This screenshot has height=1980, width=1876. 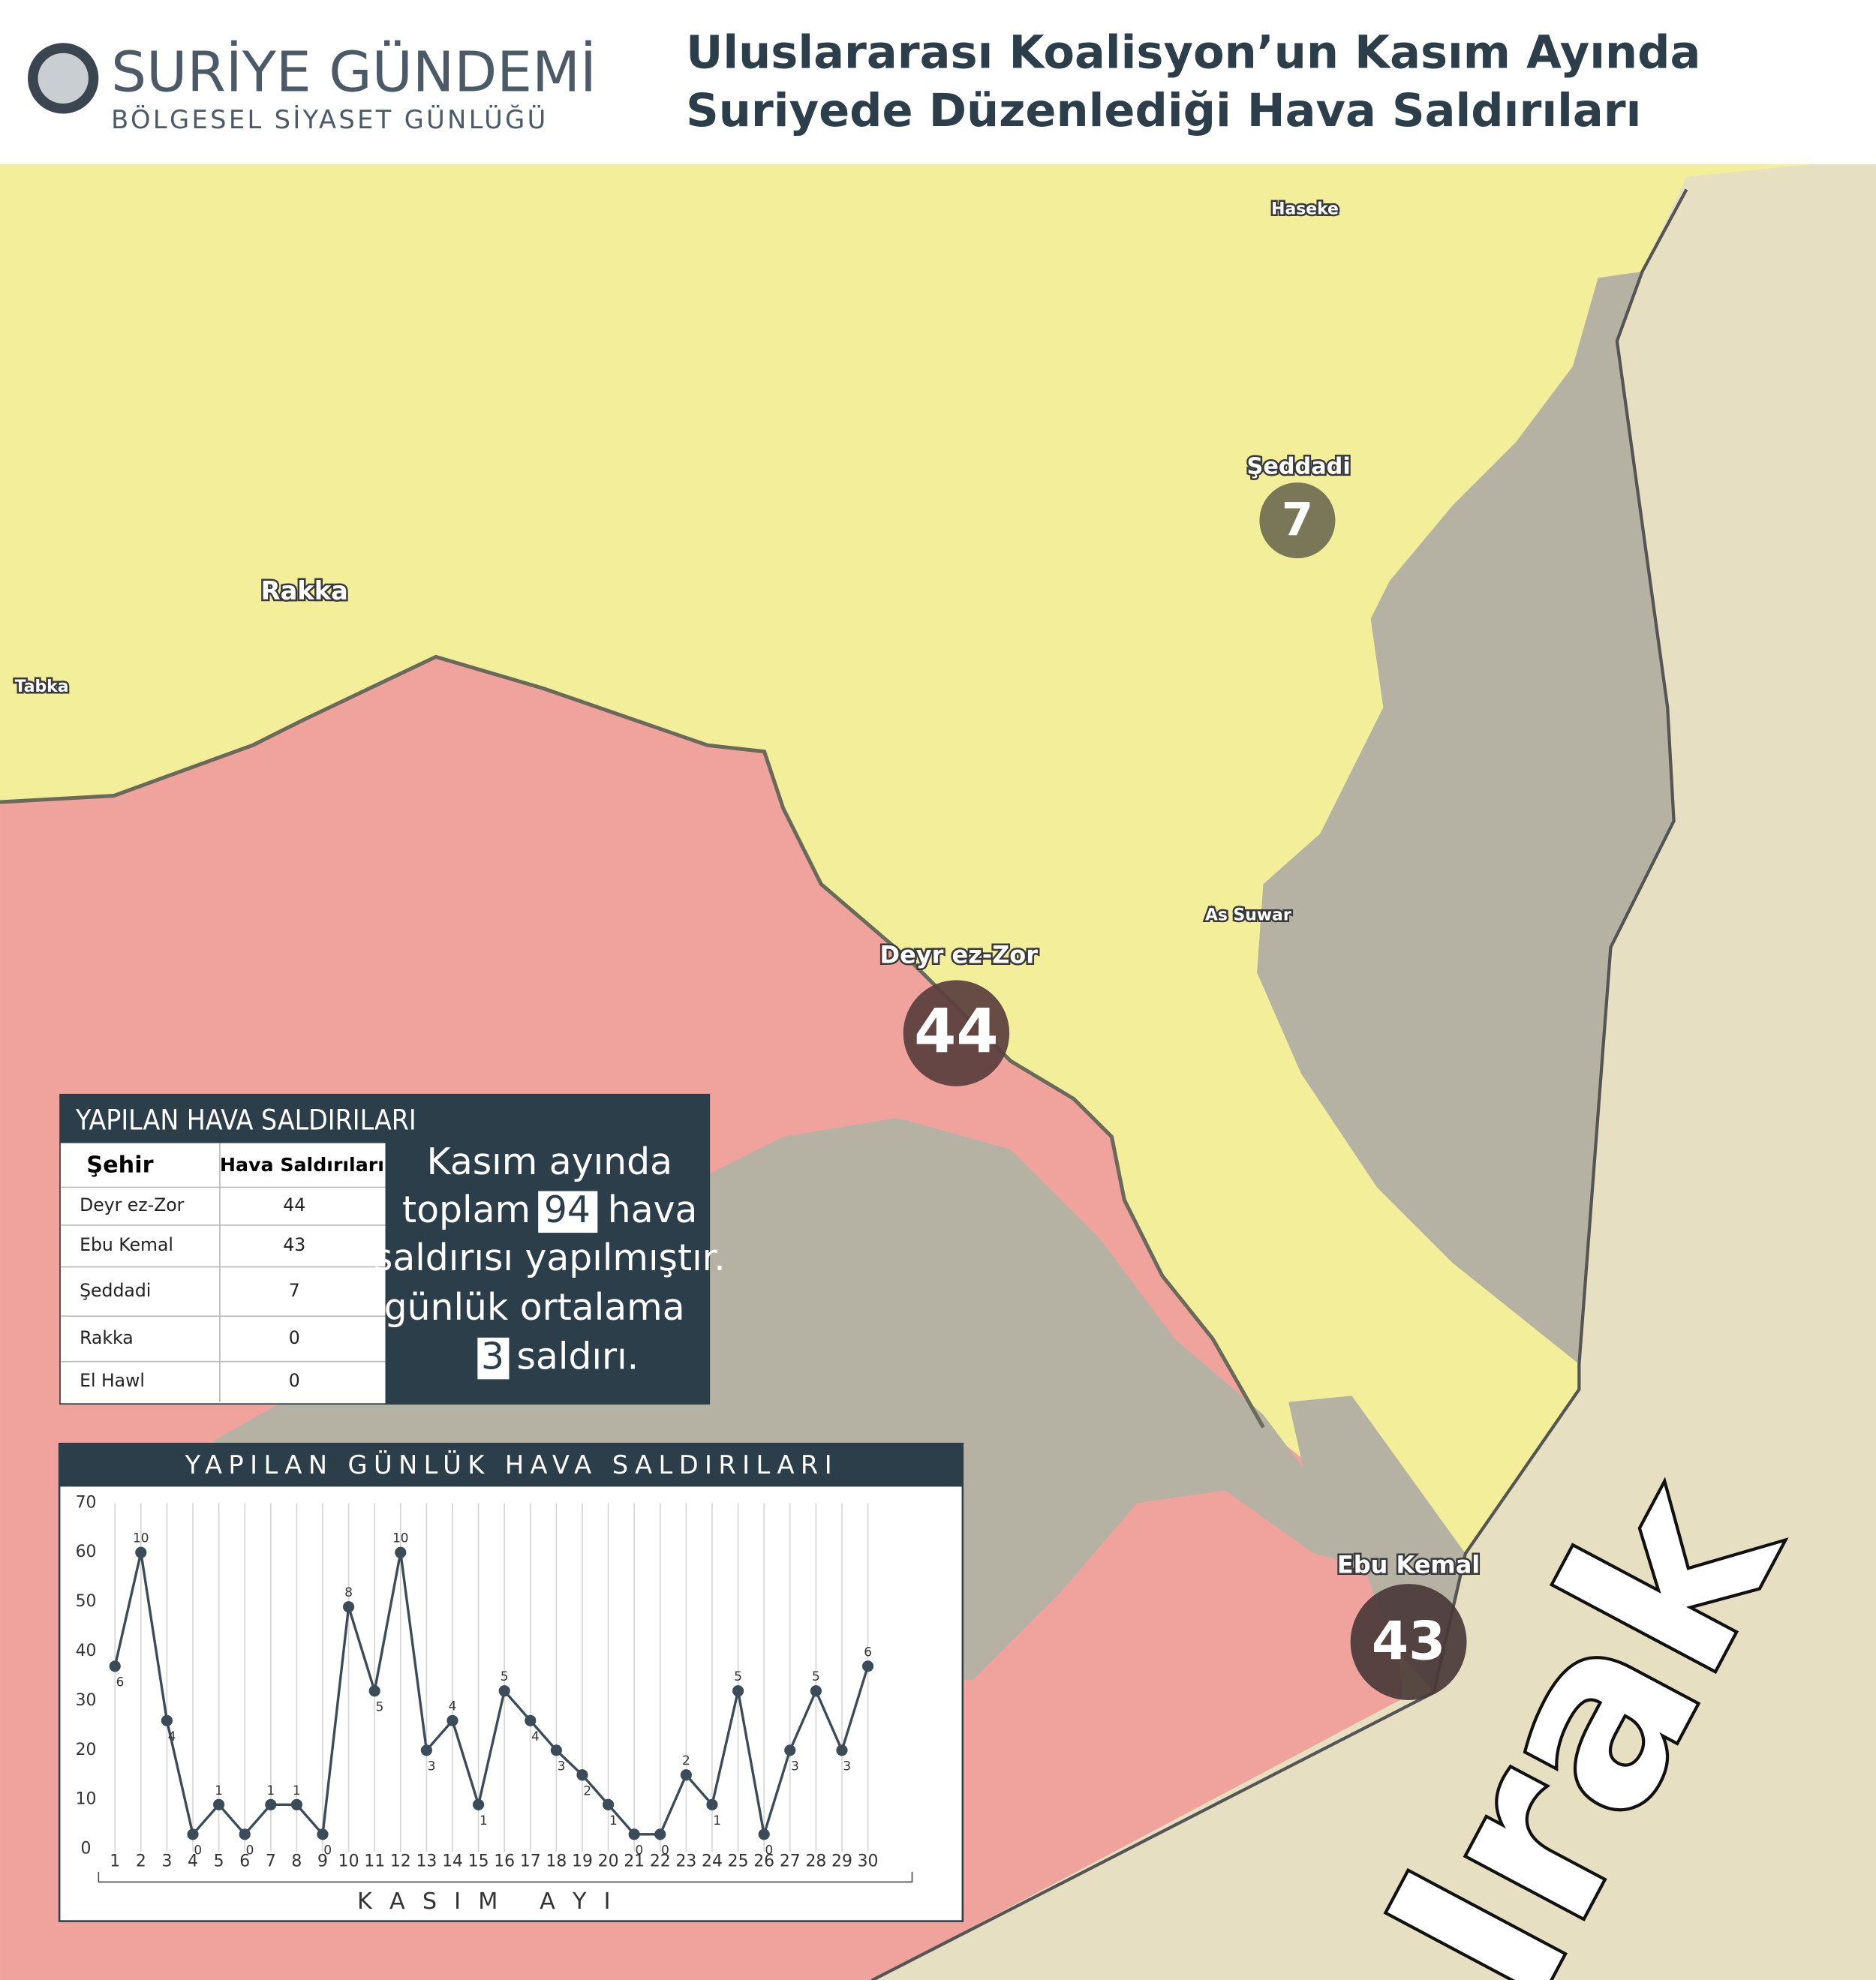 What do you see at coordinates (132, 1205) in the screenshot?
I see `table-cell: Deyr ez-Zor` at bounding box center [132, 1205].